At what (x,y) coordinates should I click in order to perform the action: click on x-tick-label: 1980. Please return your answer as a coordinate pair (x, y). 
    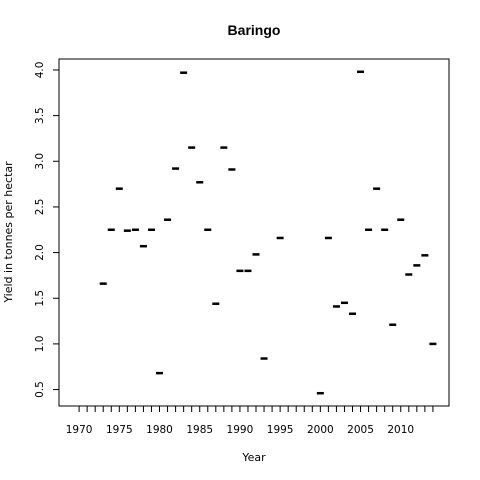
    Looking at the image, I should click on (159, 430).